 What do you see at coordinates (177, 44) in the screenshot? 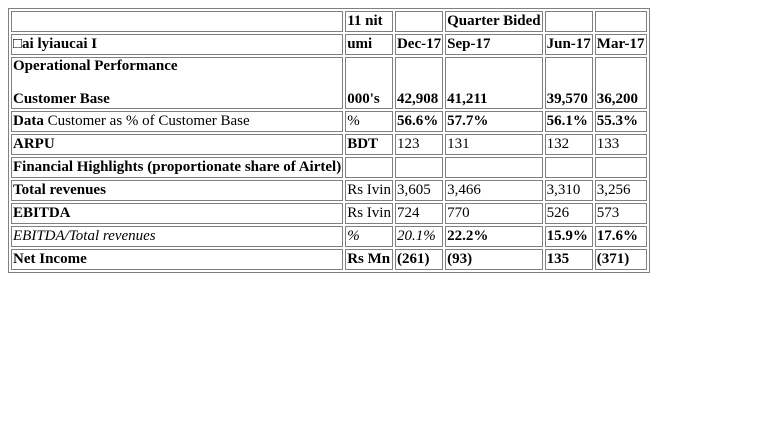
I see `particulars-header: □ai lyiaucai I` at bounding box center [177, 44].